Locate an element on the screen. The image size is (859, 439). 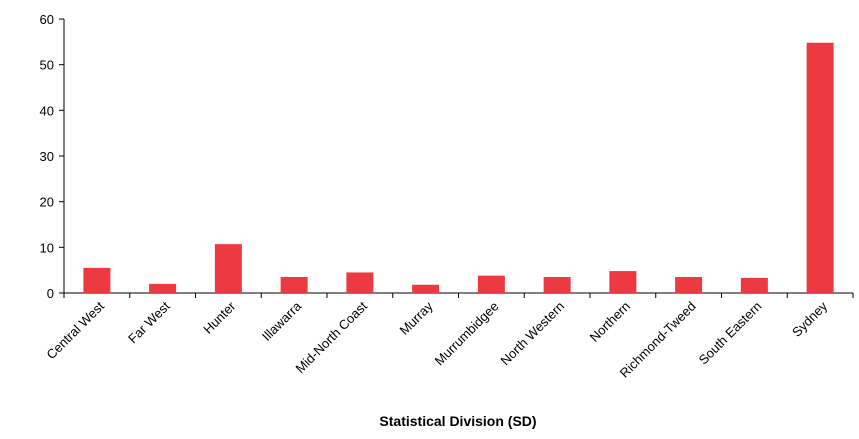
x-tick-label: Illawarra is located at coordinates (282, 321).